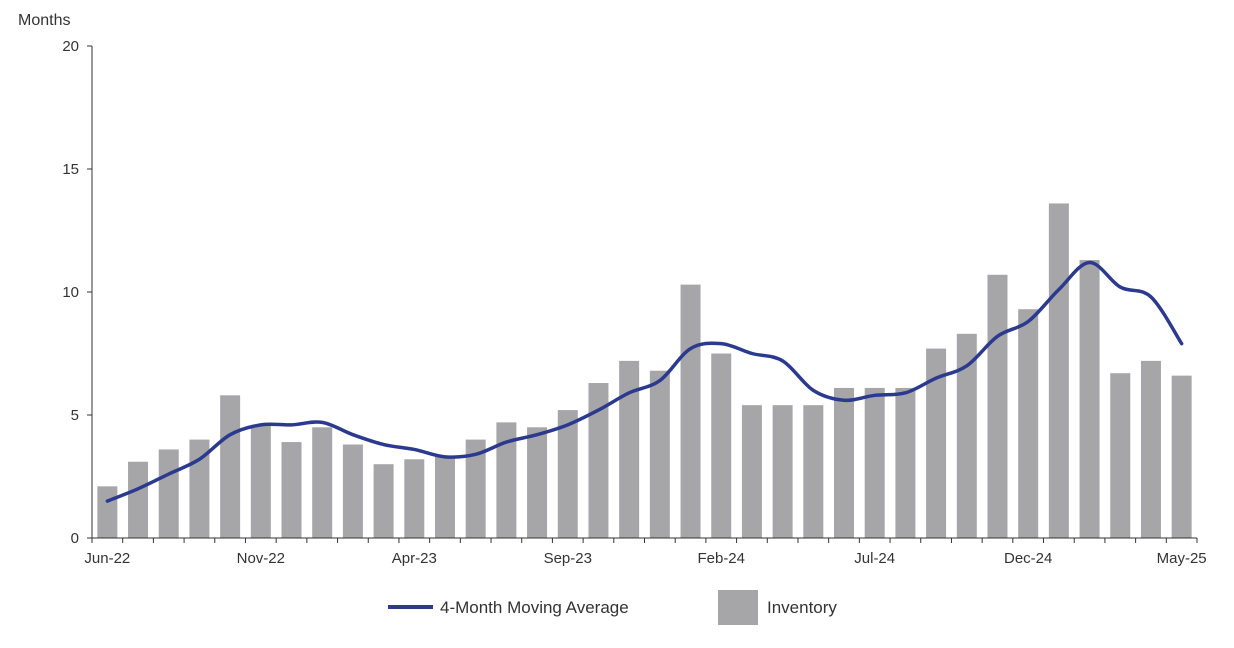  What do you see at coordinates (44, 20) in the screenshot?
I see `y-axis-title: Months` at bounding box center [44, 20].